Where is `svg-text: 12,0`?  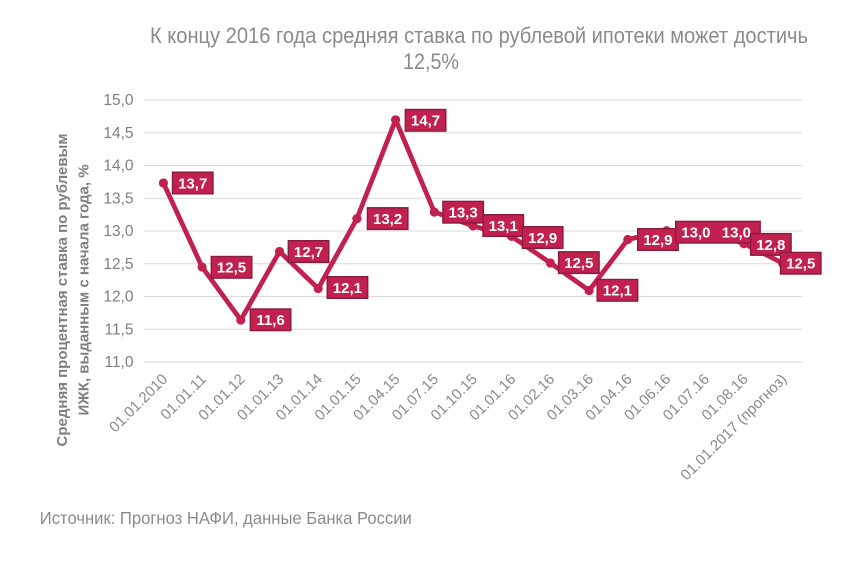 svg-text: 12,0 is located at coordinates (118, 297).